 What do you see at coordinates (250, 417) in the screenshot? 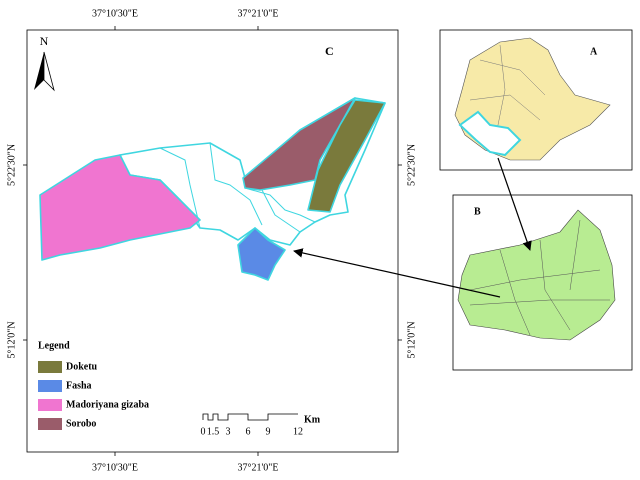
I see `scale-bar` at bounding box center [250, 417].